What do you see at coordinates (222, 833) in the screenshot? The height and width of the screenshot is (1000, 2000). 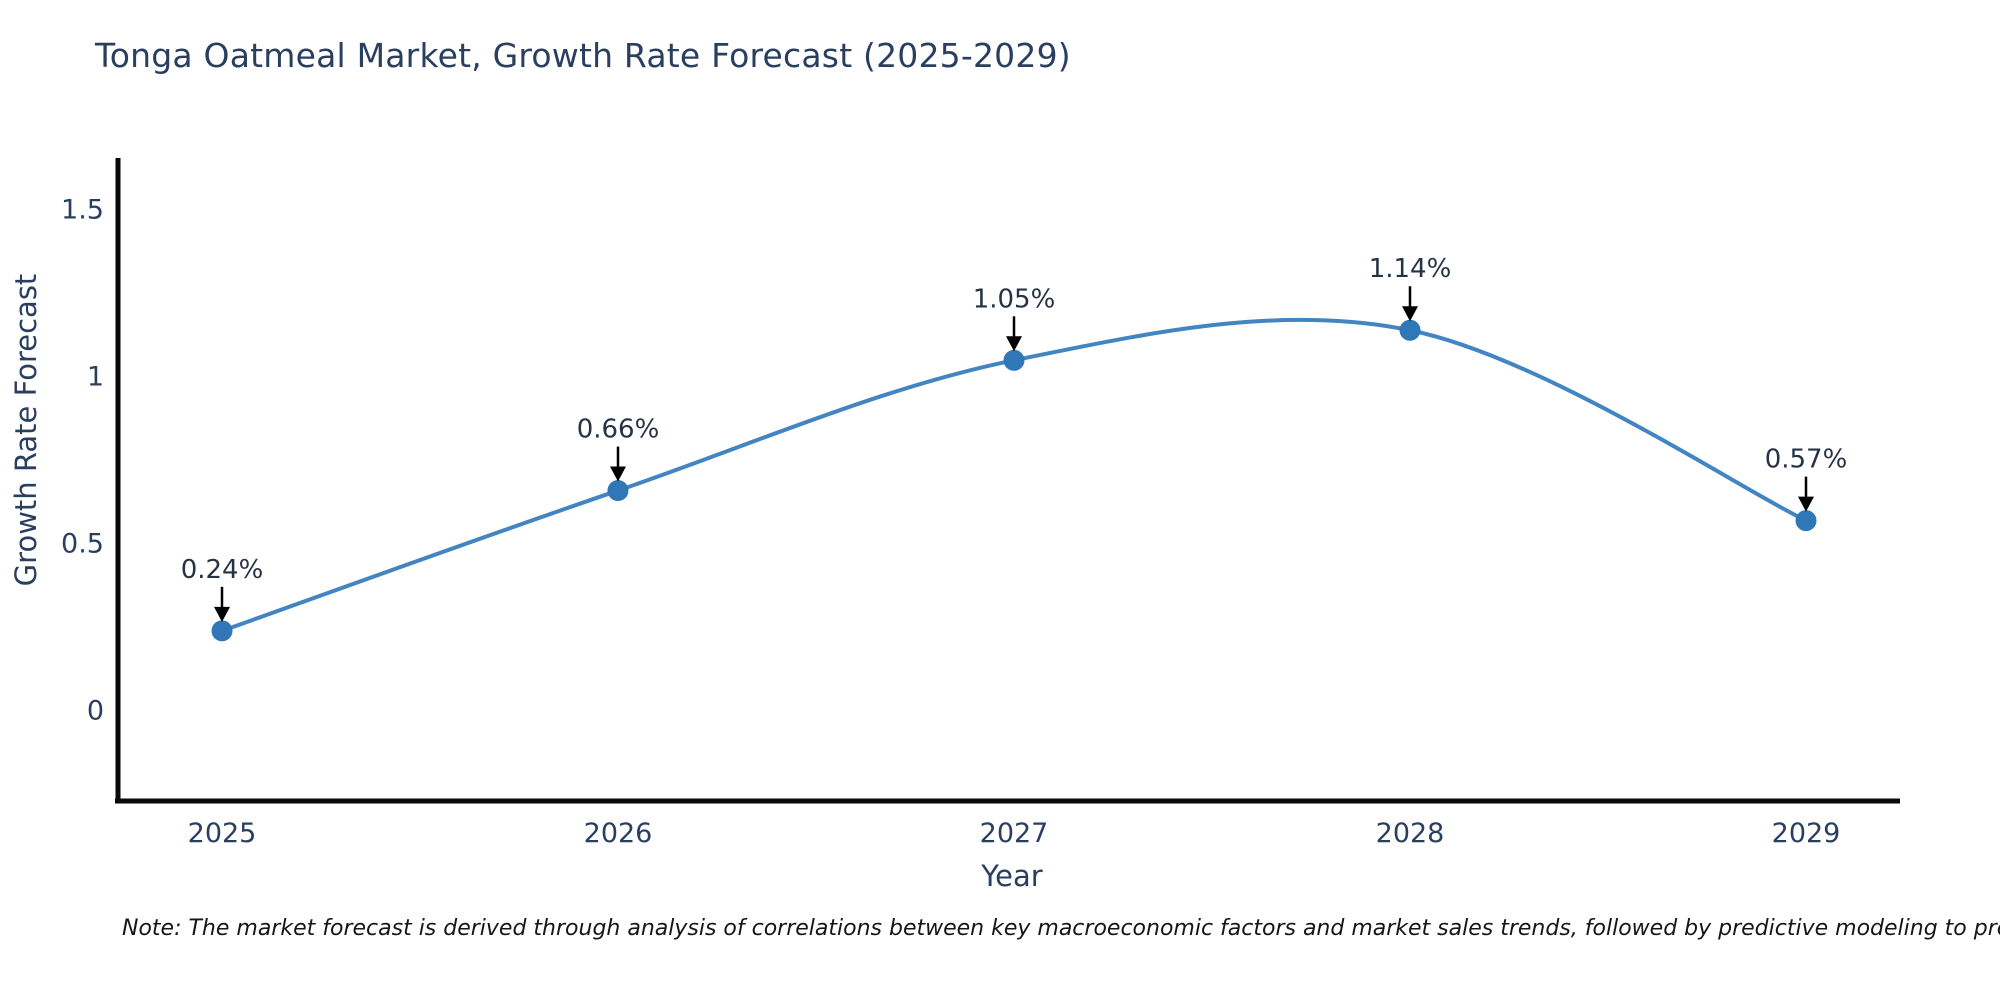 I see `x-tick-label: 2025` at bounding box center [222, 833].